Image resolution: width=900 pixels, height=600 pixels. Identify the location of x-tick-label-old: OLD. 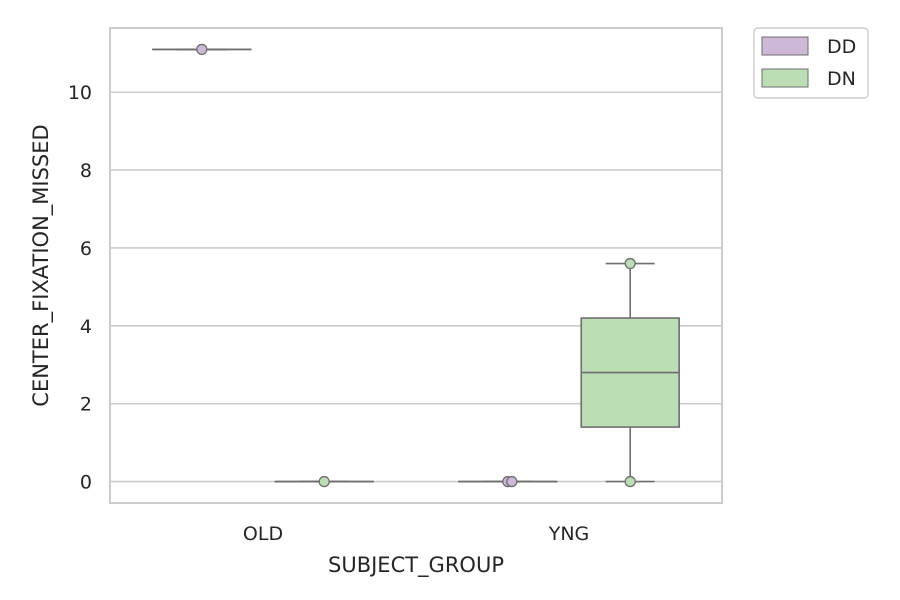
(263, 534).